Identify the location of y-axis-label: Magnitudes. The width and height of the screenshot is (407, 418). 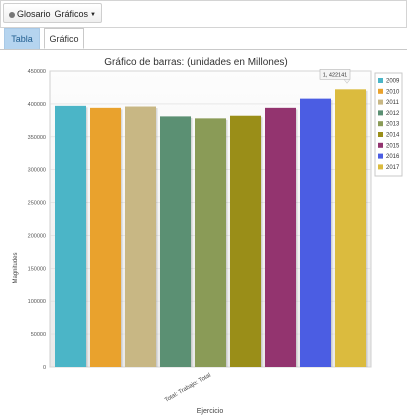
(16, 267).